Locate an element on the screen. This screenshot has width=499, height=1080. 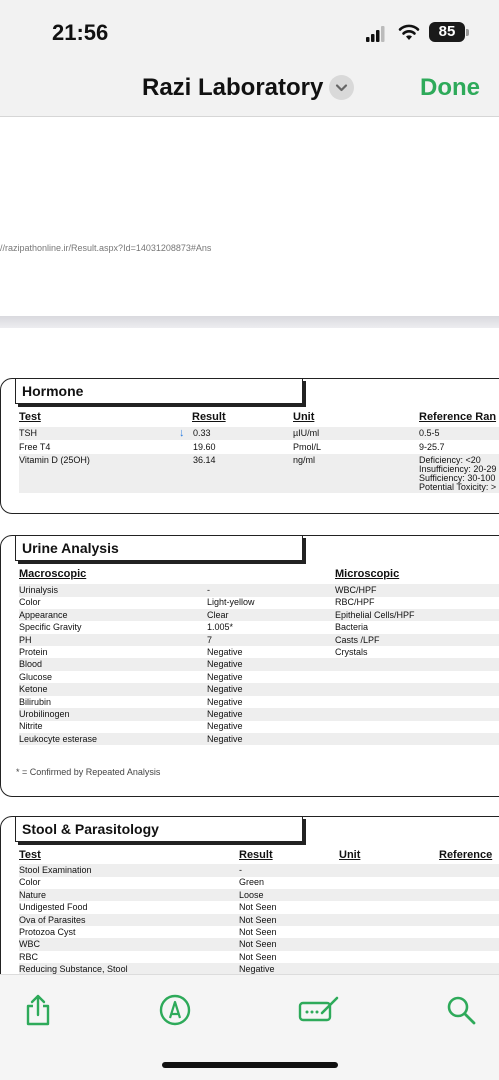
battery-icon is located at coordinates (467, 32).